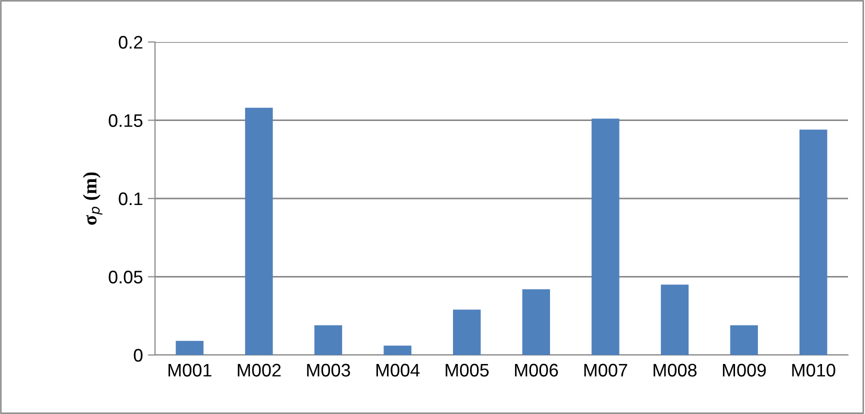 The image size is (865, 414). Describe the element at coordinates (130, 199) in the screenshot. I see `y-tick-label: 0.1` at that location.